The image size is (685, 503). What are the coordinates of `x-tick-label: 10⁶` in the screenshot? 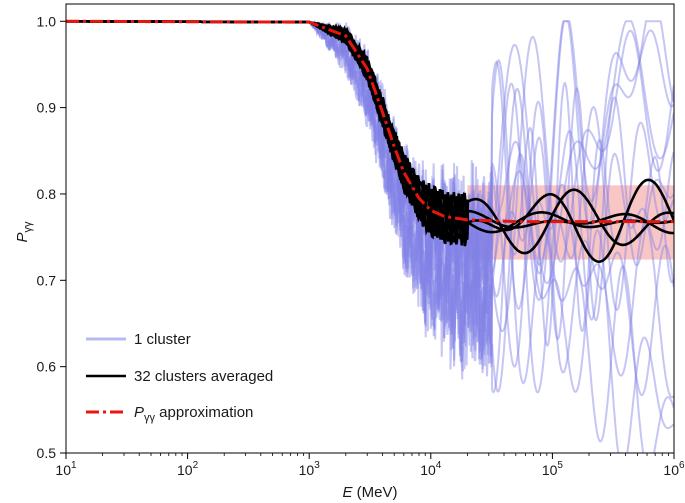 It's located at (674, 469).